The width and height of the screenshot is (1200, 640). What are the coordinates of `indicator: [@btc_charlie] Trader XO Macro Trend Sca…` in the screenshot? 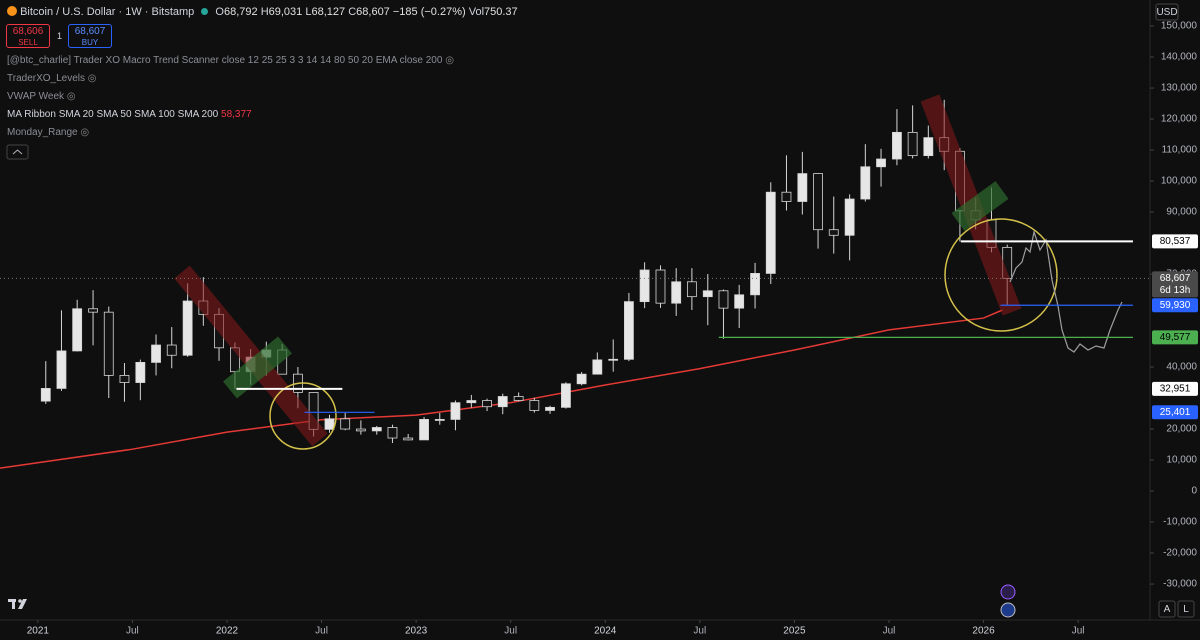 It's located at (230, 60).